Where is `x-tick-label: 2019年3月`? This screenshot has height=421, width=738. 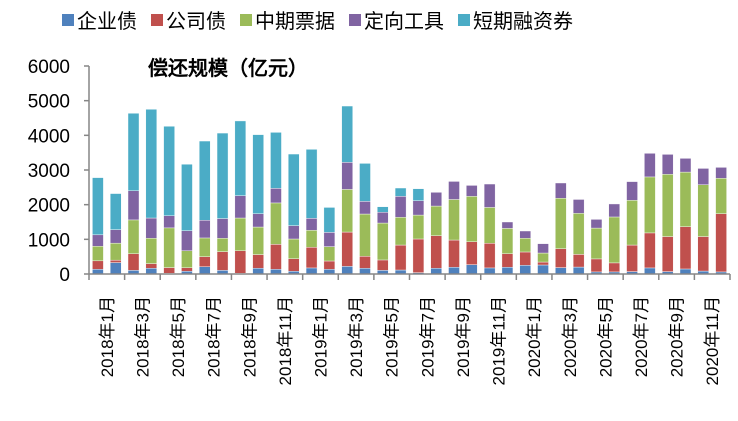 x-tick-label: 2019年3月 is located at coordinates (356, 336).